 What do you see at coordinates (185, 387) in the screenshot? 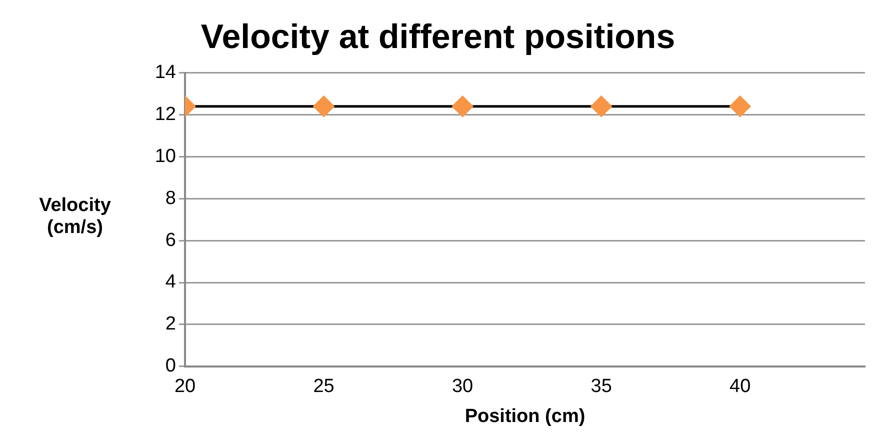
I see `x-tick-label: 20` at bounding box center [185, 387].